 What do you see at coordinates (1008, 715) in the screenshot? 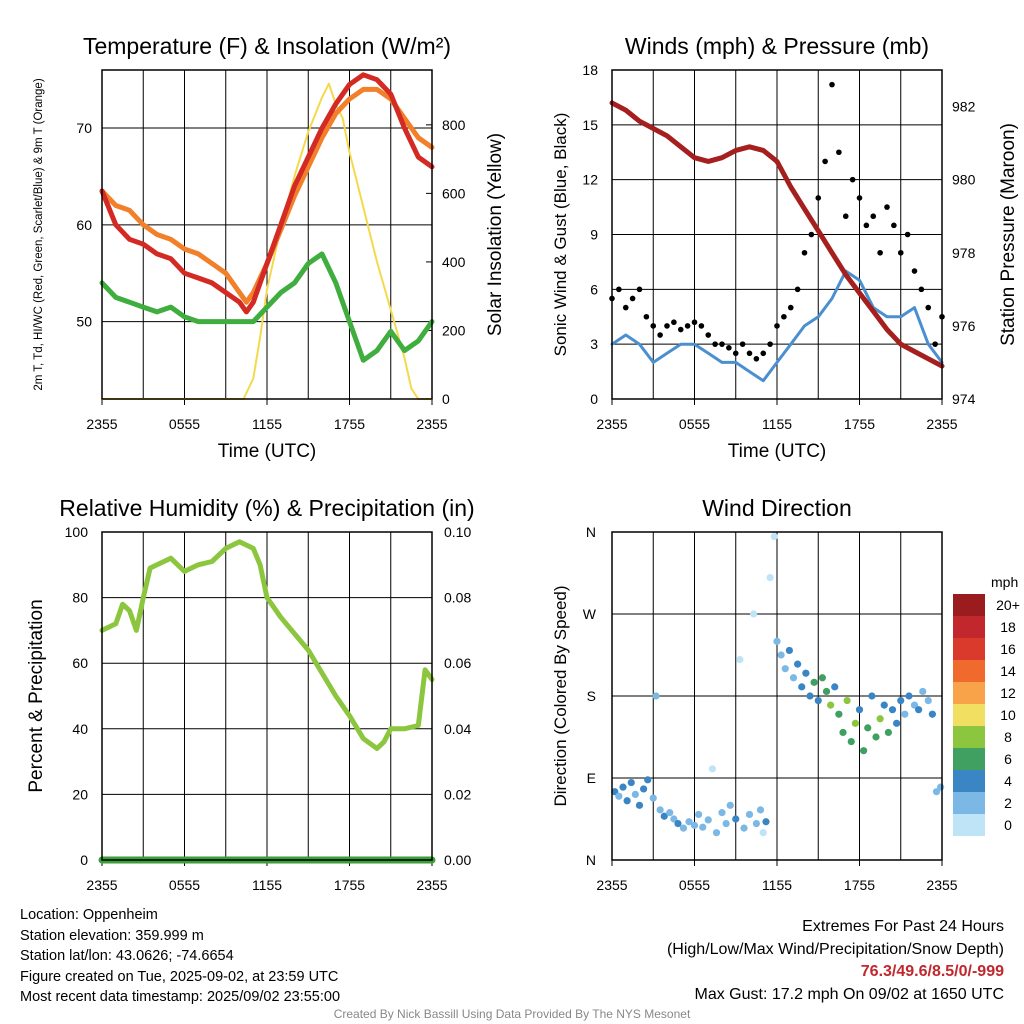
I see `colorbar-label: 10` at bounding box center [1008, 715].